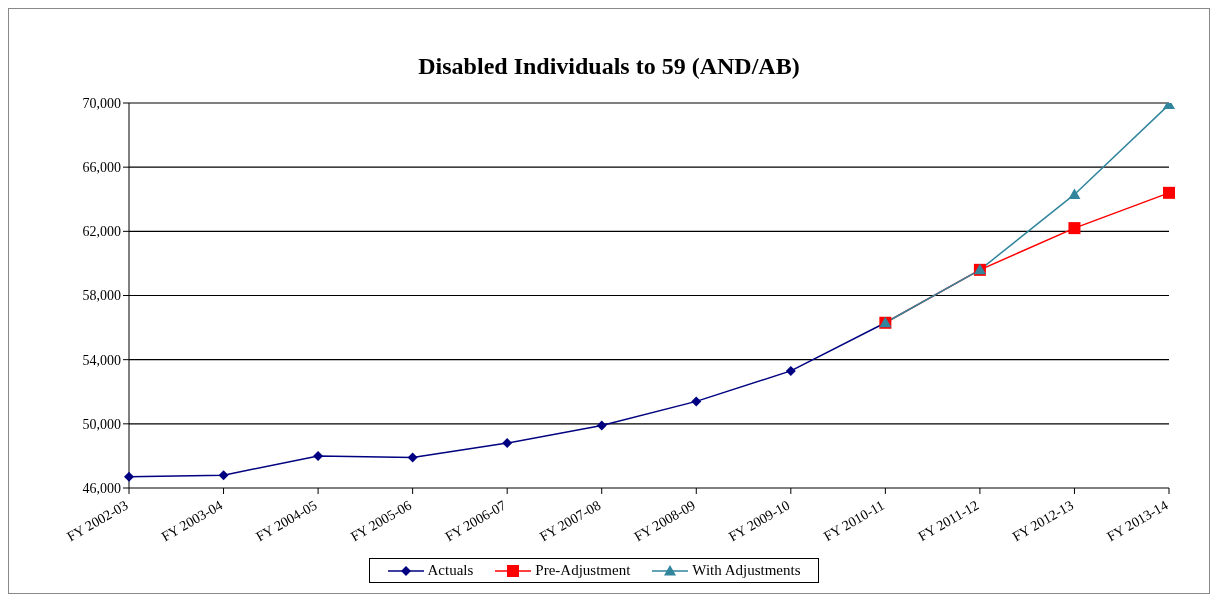 The height and width of the screenshot is (600, 1220). I want to click on y-tick-label: 62,000, so click(101, 232).